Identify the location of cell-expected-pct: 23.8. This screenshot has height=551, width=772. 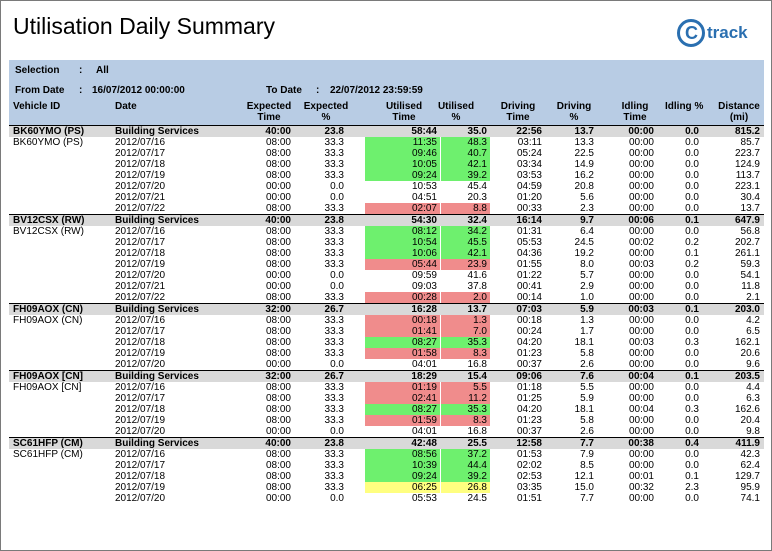
(334, 220).